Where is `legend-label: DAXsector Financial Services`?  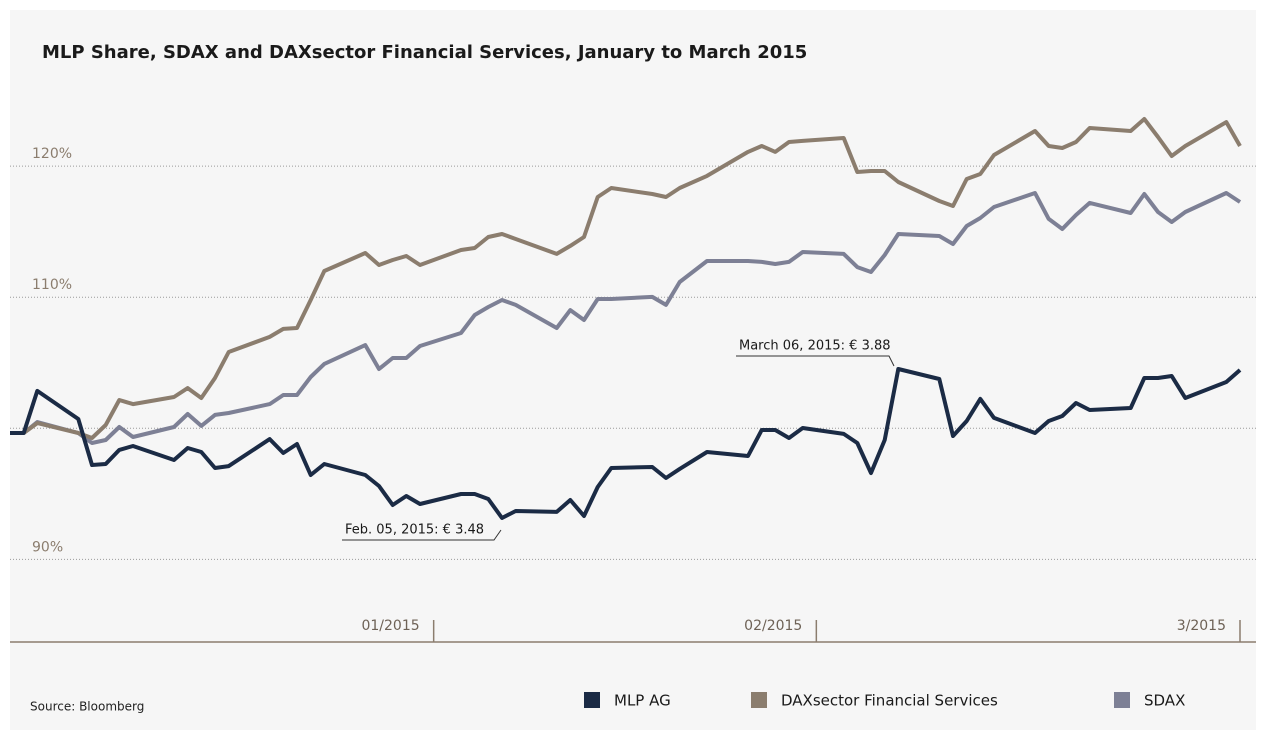
legend-label: DAXsector Financial Services is located at coordinates (889, 701).